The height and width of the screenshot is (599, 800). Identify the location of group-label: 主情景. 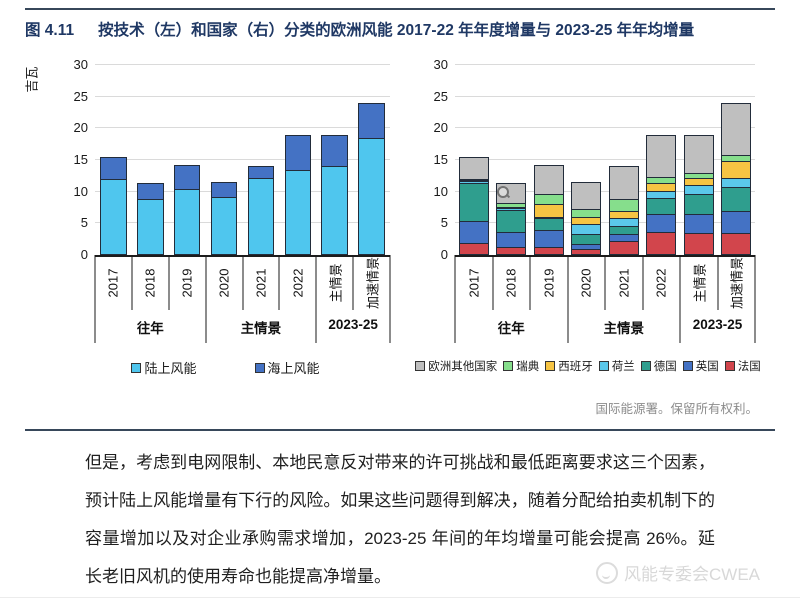
(624, 328).